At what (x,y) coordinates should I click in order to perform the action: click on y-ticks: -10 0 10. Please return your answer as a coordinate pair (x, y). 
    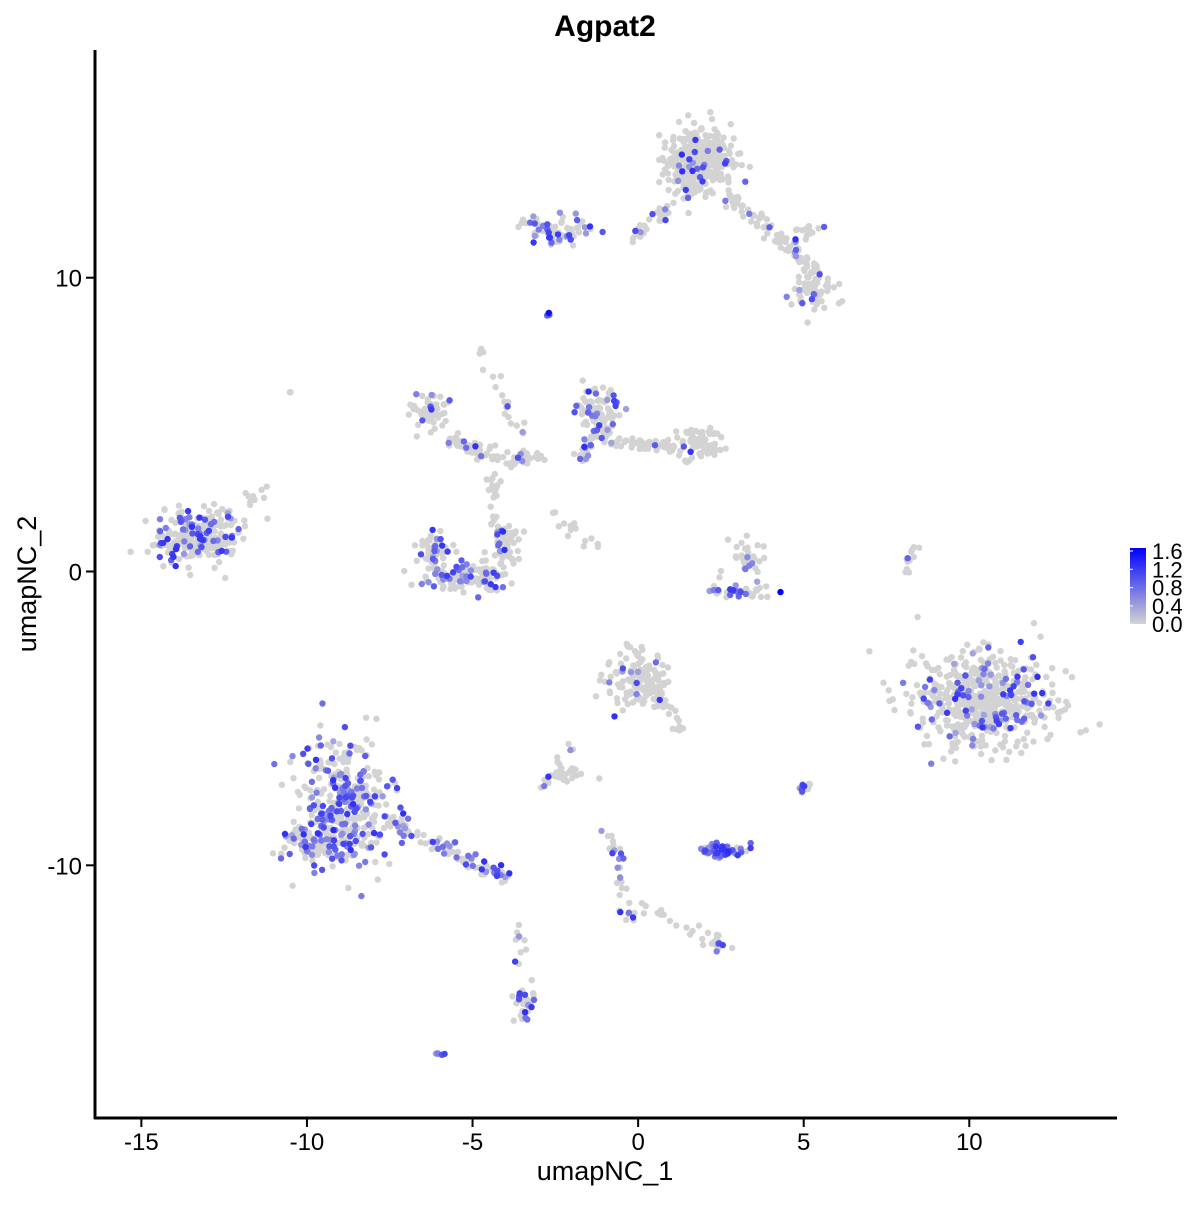
    Looking at the image, I should click on (71, 573).